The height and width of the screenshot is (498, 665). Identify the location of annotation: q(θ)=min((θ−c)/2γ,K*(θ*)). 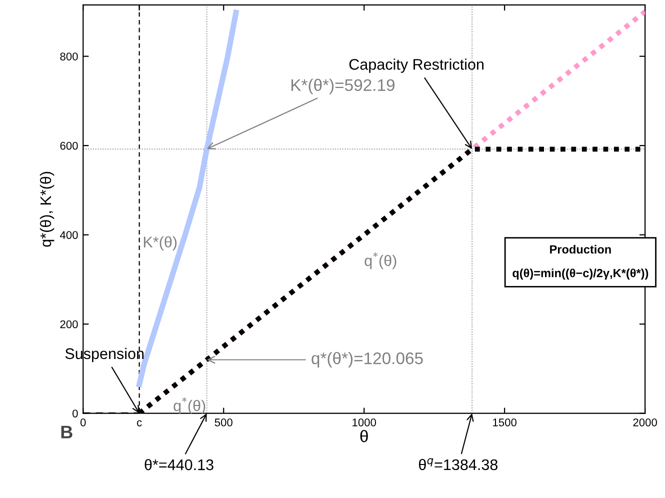
(580, 274).